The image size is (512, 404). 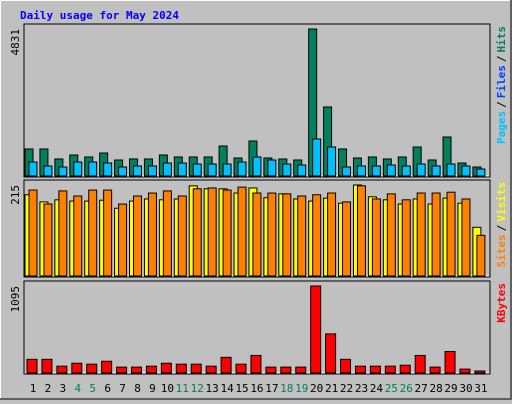 What do you see at coordinates (391, 388) in the screenshot?
I see `x-tick-label: 25` at bounding box center [391, 388].